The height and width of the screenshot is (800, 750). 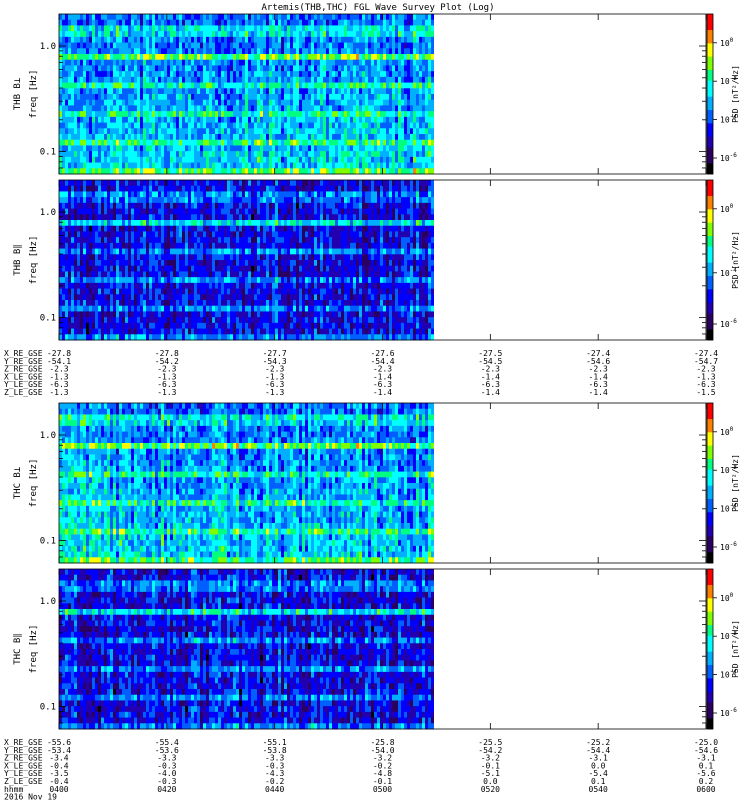 What do you see at coordinates (710, 101) in the screenshot?
I see `colorbar-step` at bounding box center [710, 101].